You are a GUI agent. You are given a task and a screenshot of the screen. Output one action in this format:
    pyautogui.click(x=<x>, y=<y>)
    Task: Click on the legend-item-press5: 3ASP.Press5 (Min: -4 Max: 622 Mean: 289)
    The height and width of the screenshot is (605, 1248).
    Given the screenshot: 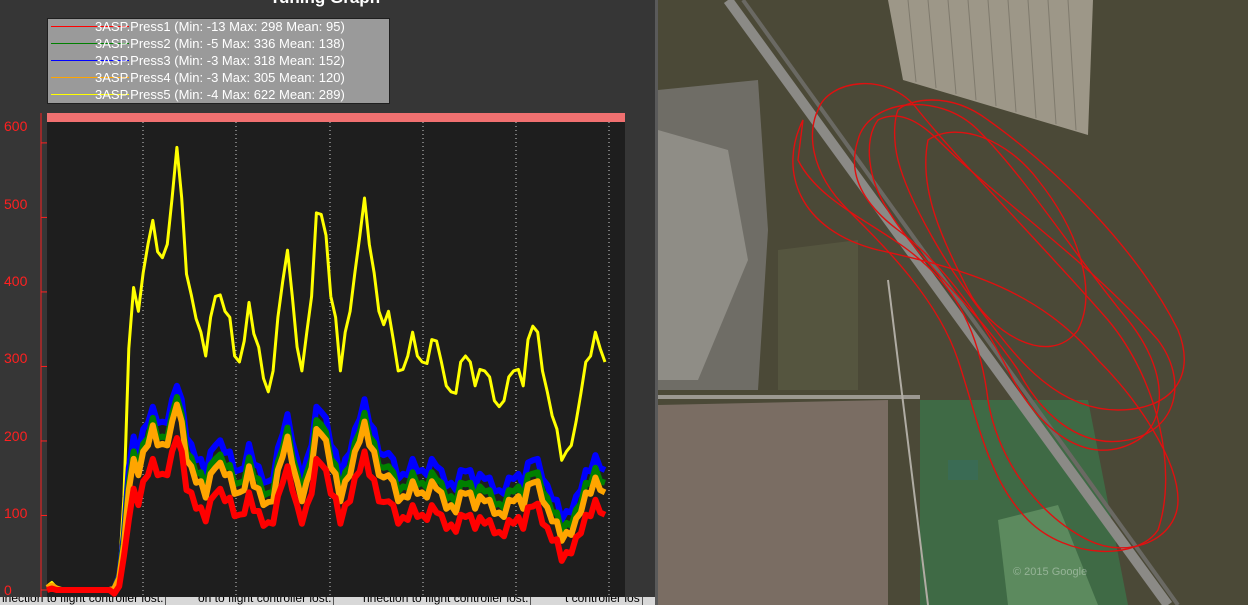 What is the action you would take?
    pyautogui.click(x=218, y=95)
    